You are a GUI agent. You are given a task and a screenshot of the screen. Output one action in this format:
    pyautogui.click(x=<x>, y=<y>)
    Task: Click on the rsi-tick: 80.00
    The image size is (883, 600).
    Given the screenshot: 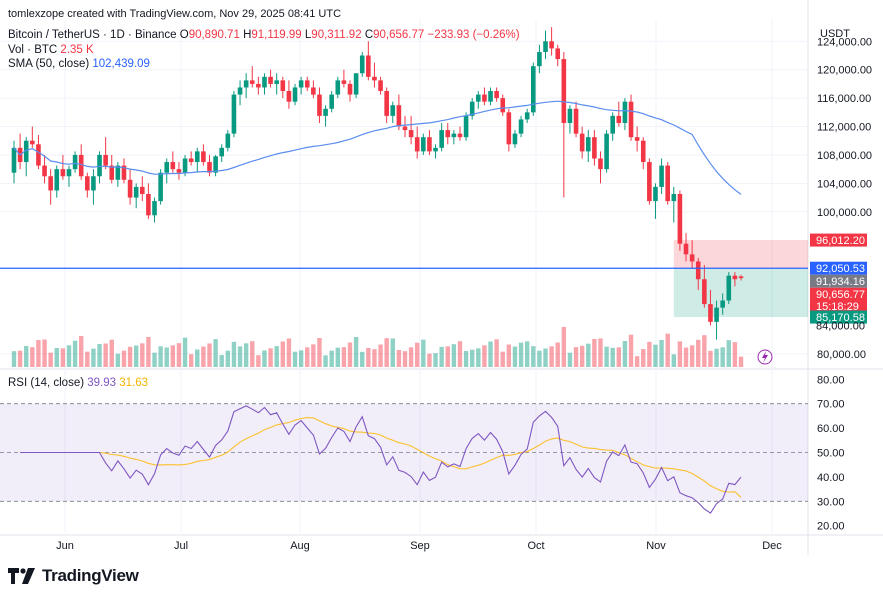 What is the action you would take?
    pyautogui.click(x=831, y=380)
    